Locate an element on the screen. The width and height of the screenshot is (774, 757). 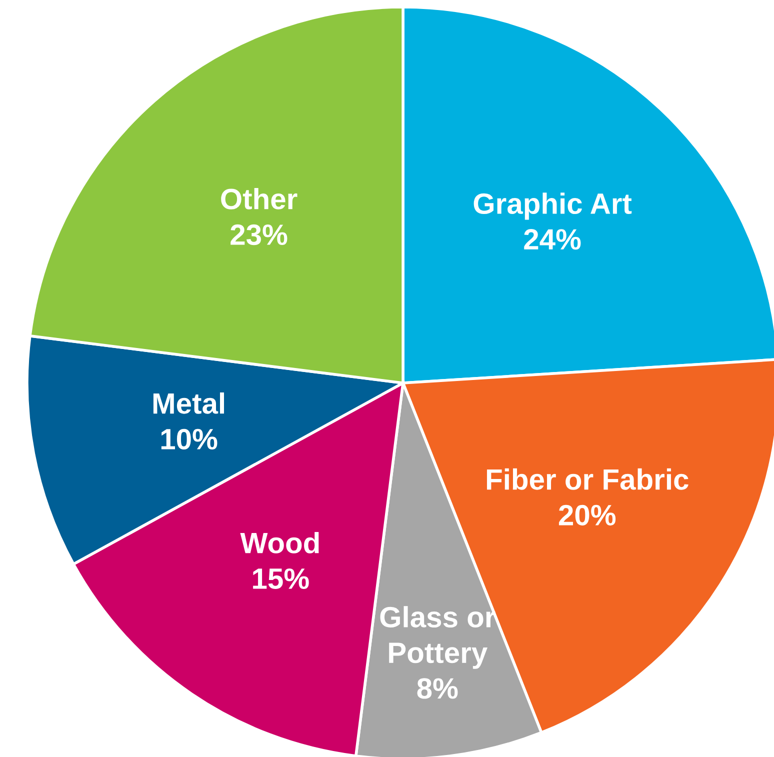
data-label: 8% is located at coordinates (437, 688).